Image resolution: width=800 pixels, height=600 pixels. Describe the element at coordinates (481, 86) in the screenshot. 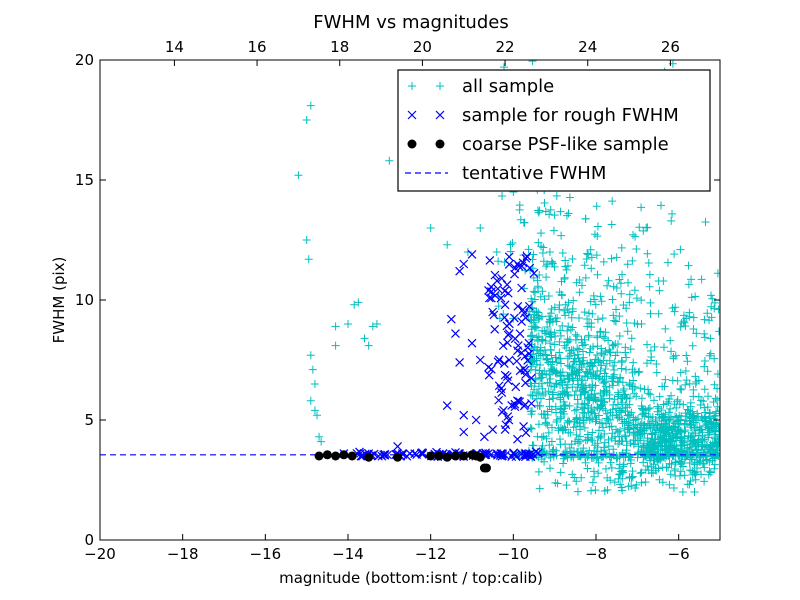

I see `legend-entry: all sample` at that location.